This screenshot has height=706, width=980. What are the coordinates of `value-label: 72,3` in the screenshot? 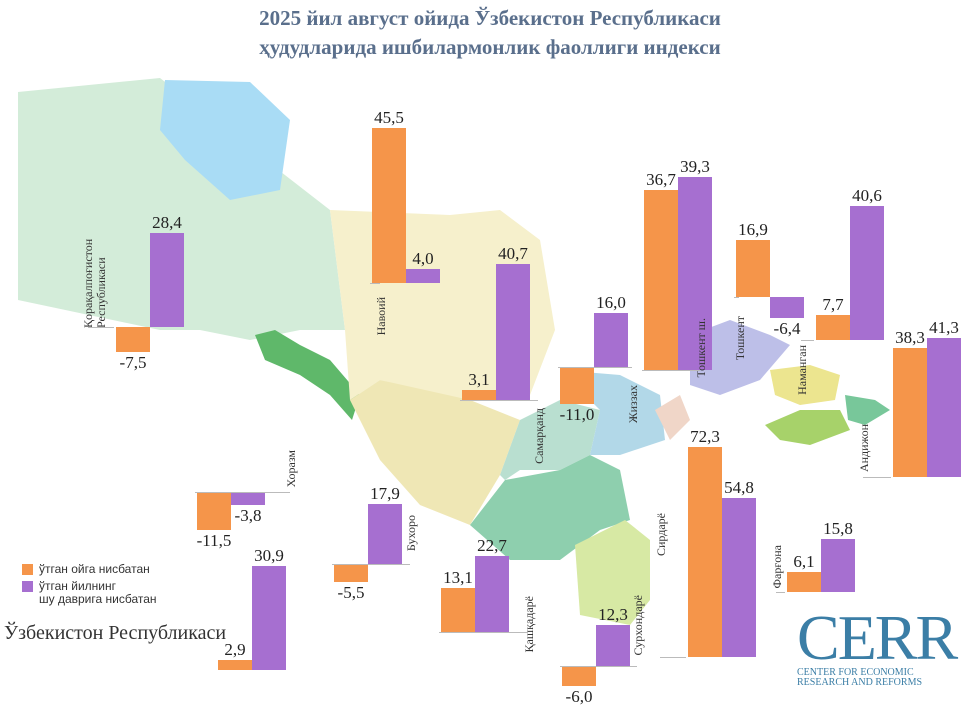 It's located at (705, 437).